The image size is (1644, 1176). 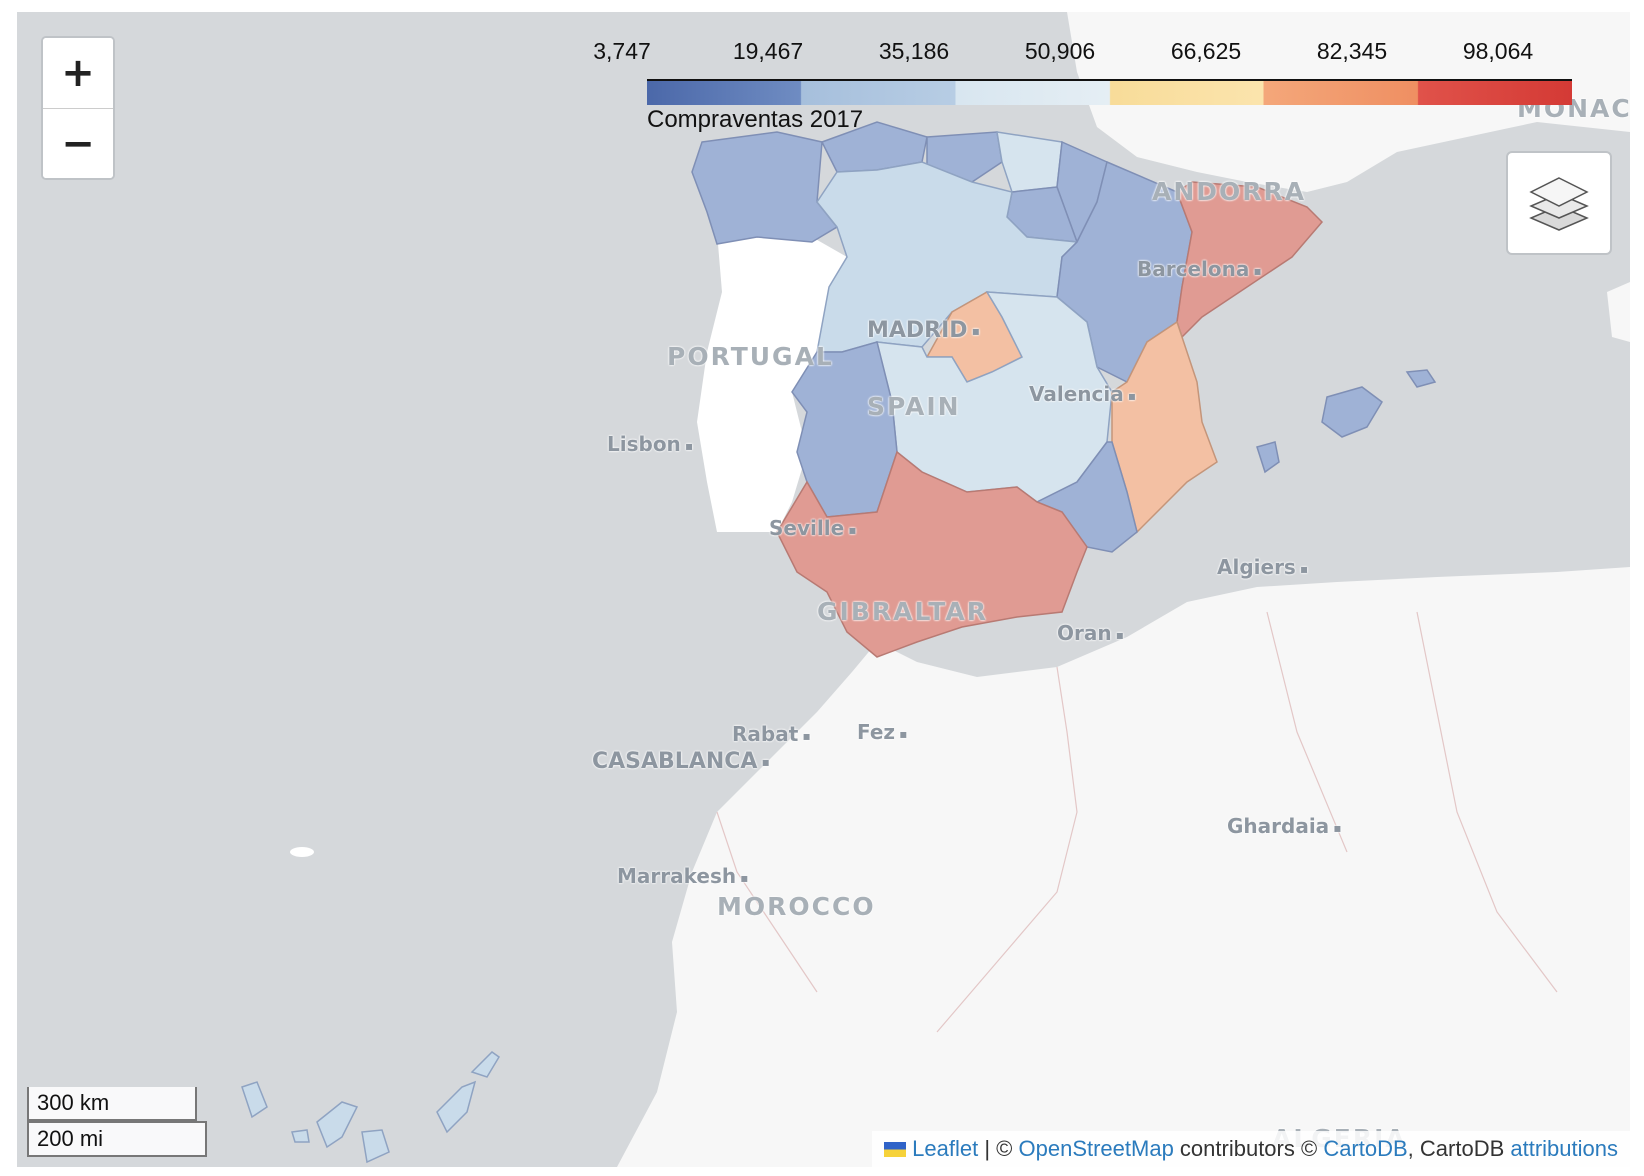 What do you see at coordinates (1564, 1148) in the screenshot?
I see `attributions-link: attributions` at bounding box center [1564, 1148].